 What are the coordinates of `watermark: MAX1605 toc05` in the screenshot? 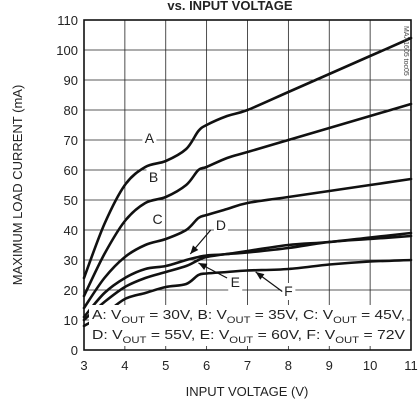 It's located at (405, 51).